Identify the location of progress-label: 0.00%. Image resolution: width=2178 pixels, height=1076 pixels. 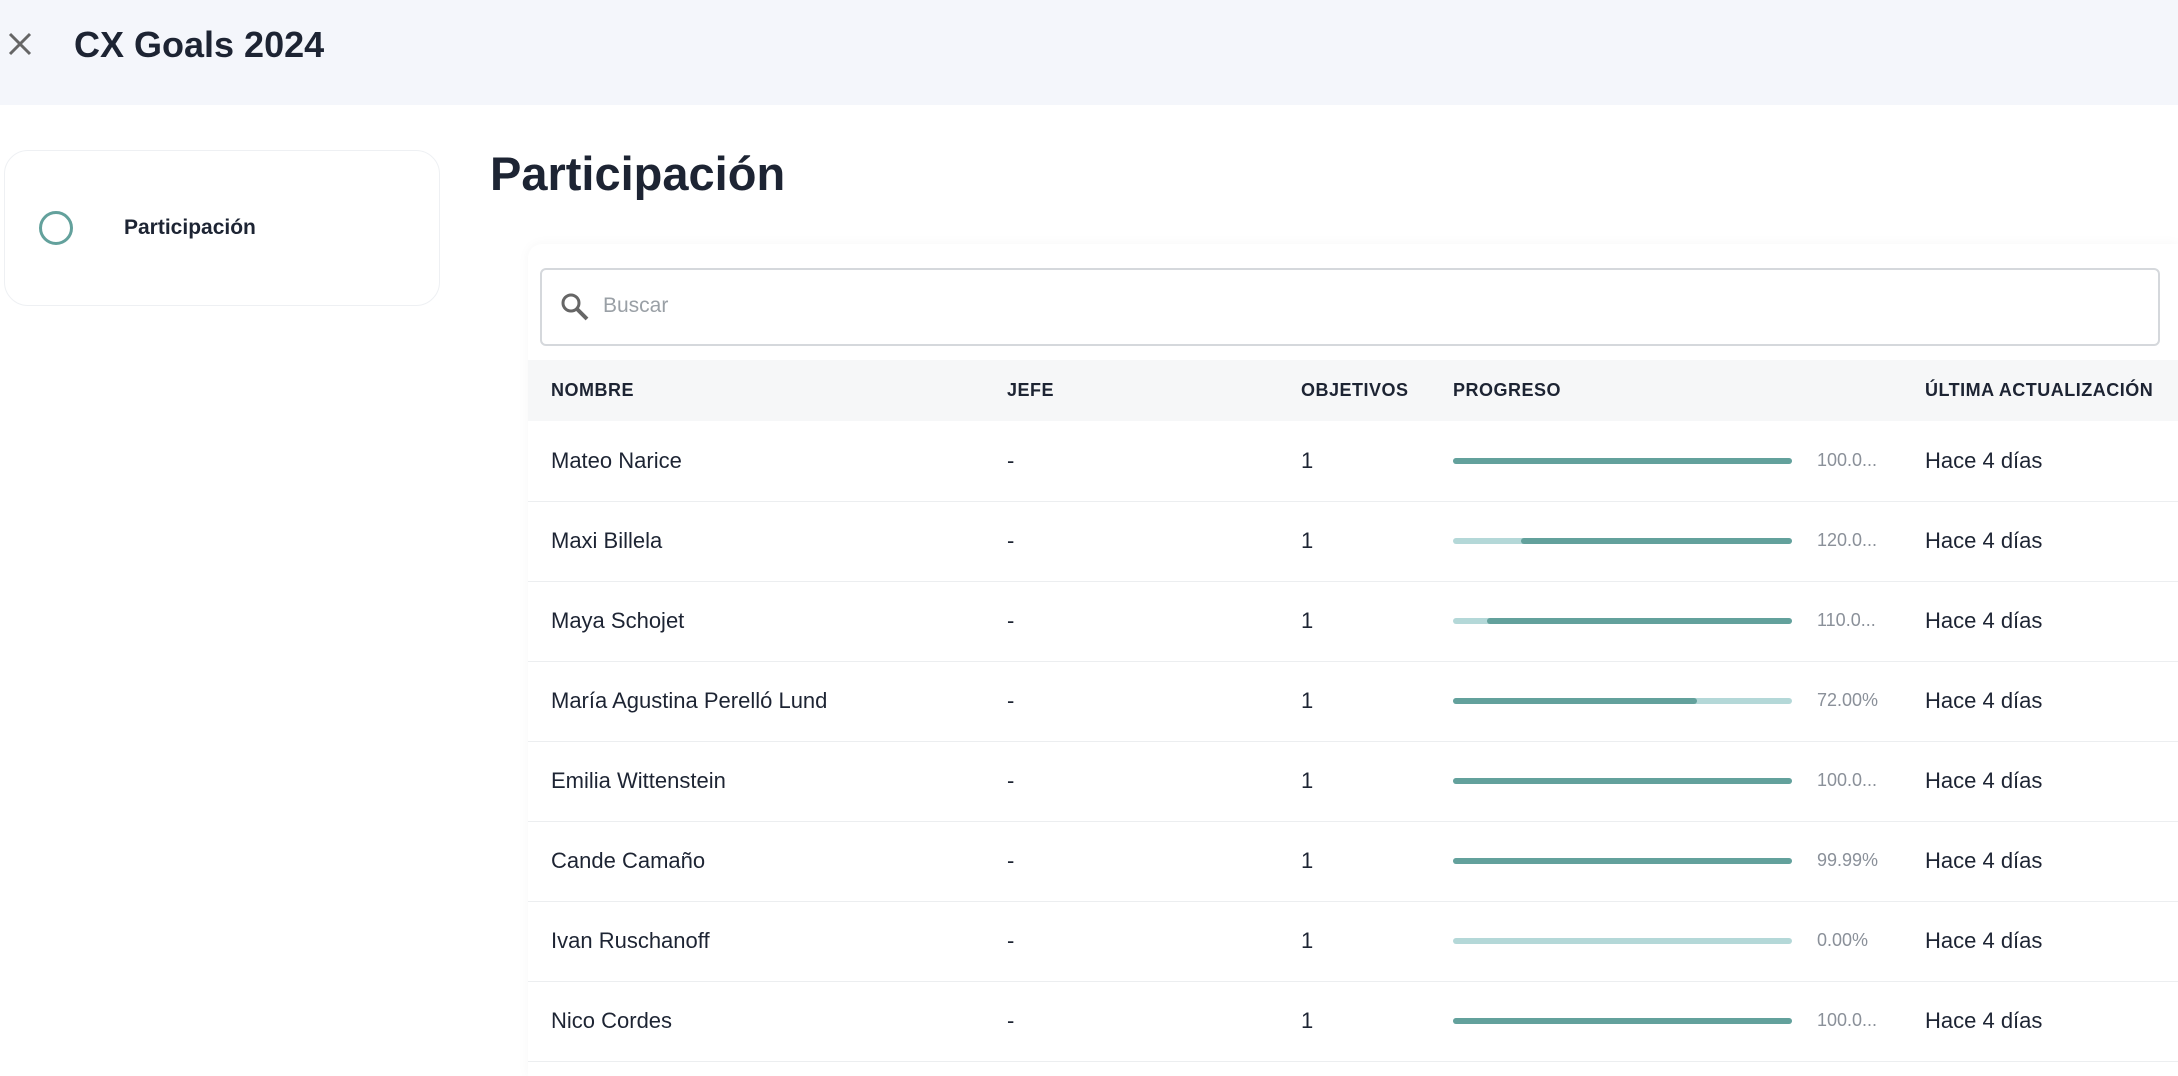
(1843, 940).